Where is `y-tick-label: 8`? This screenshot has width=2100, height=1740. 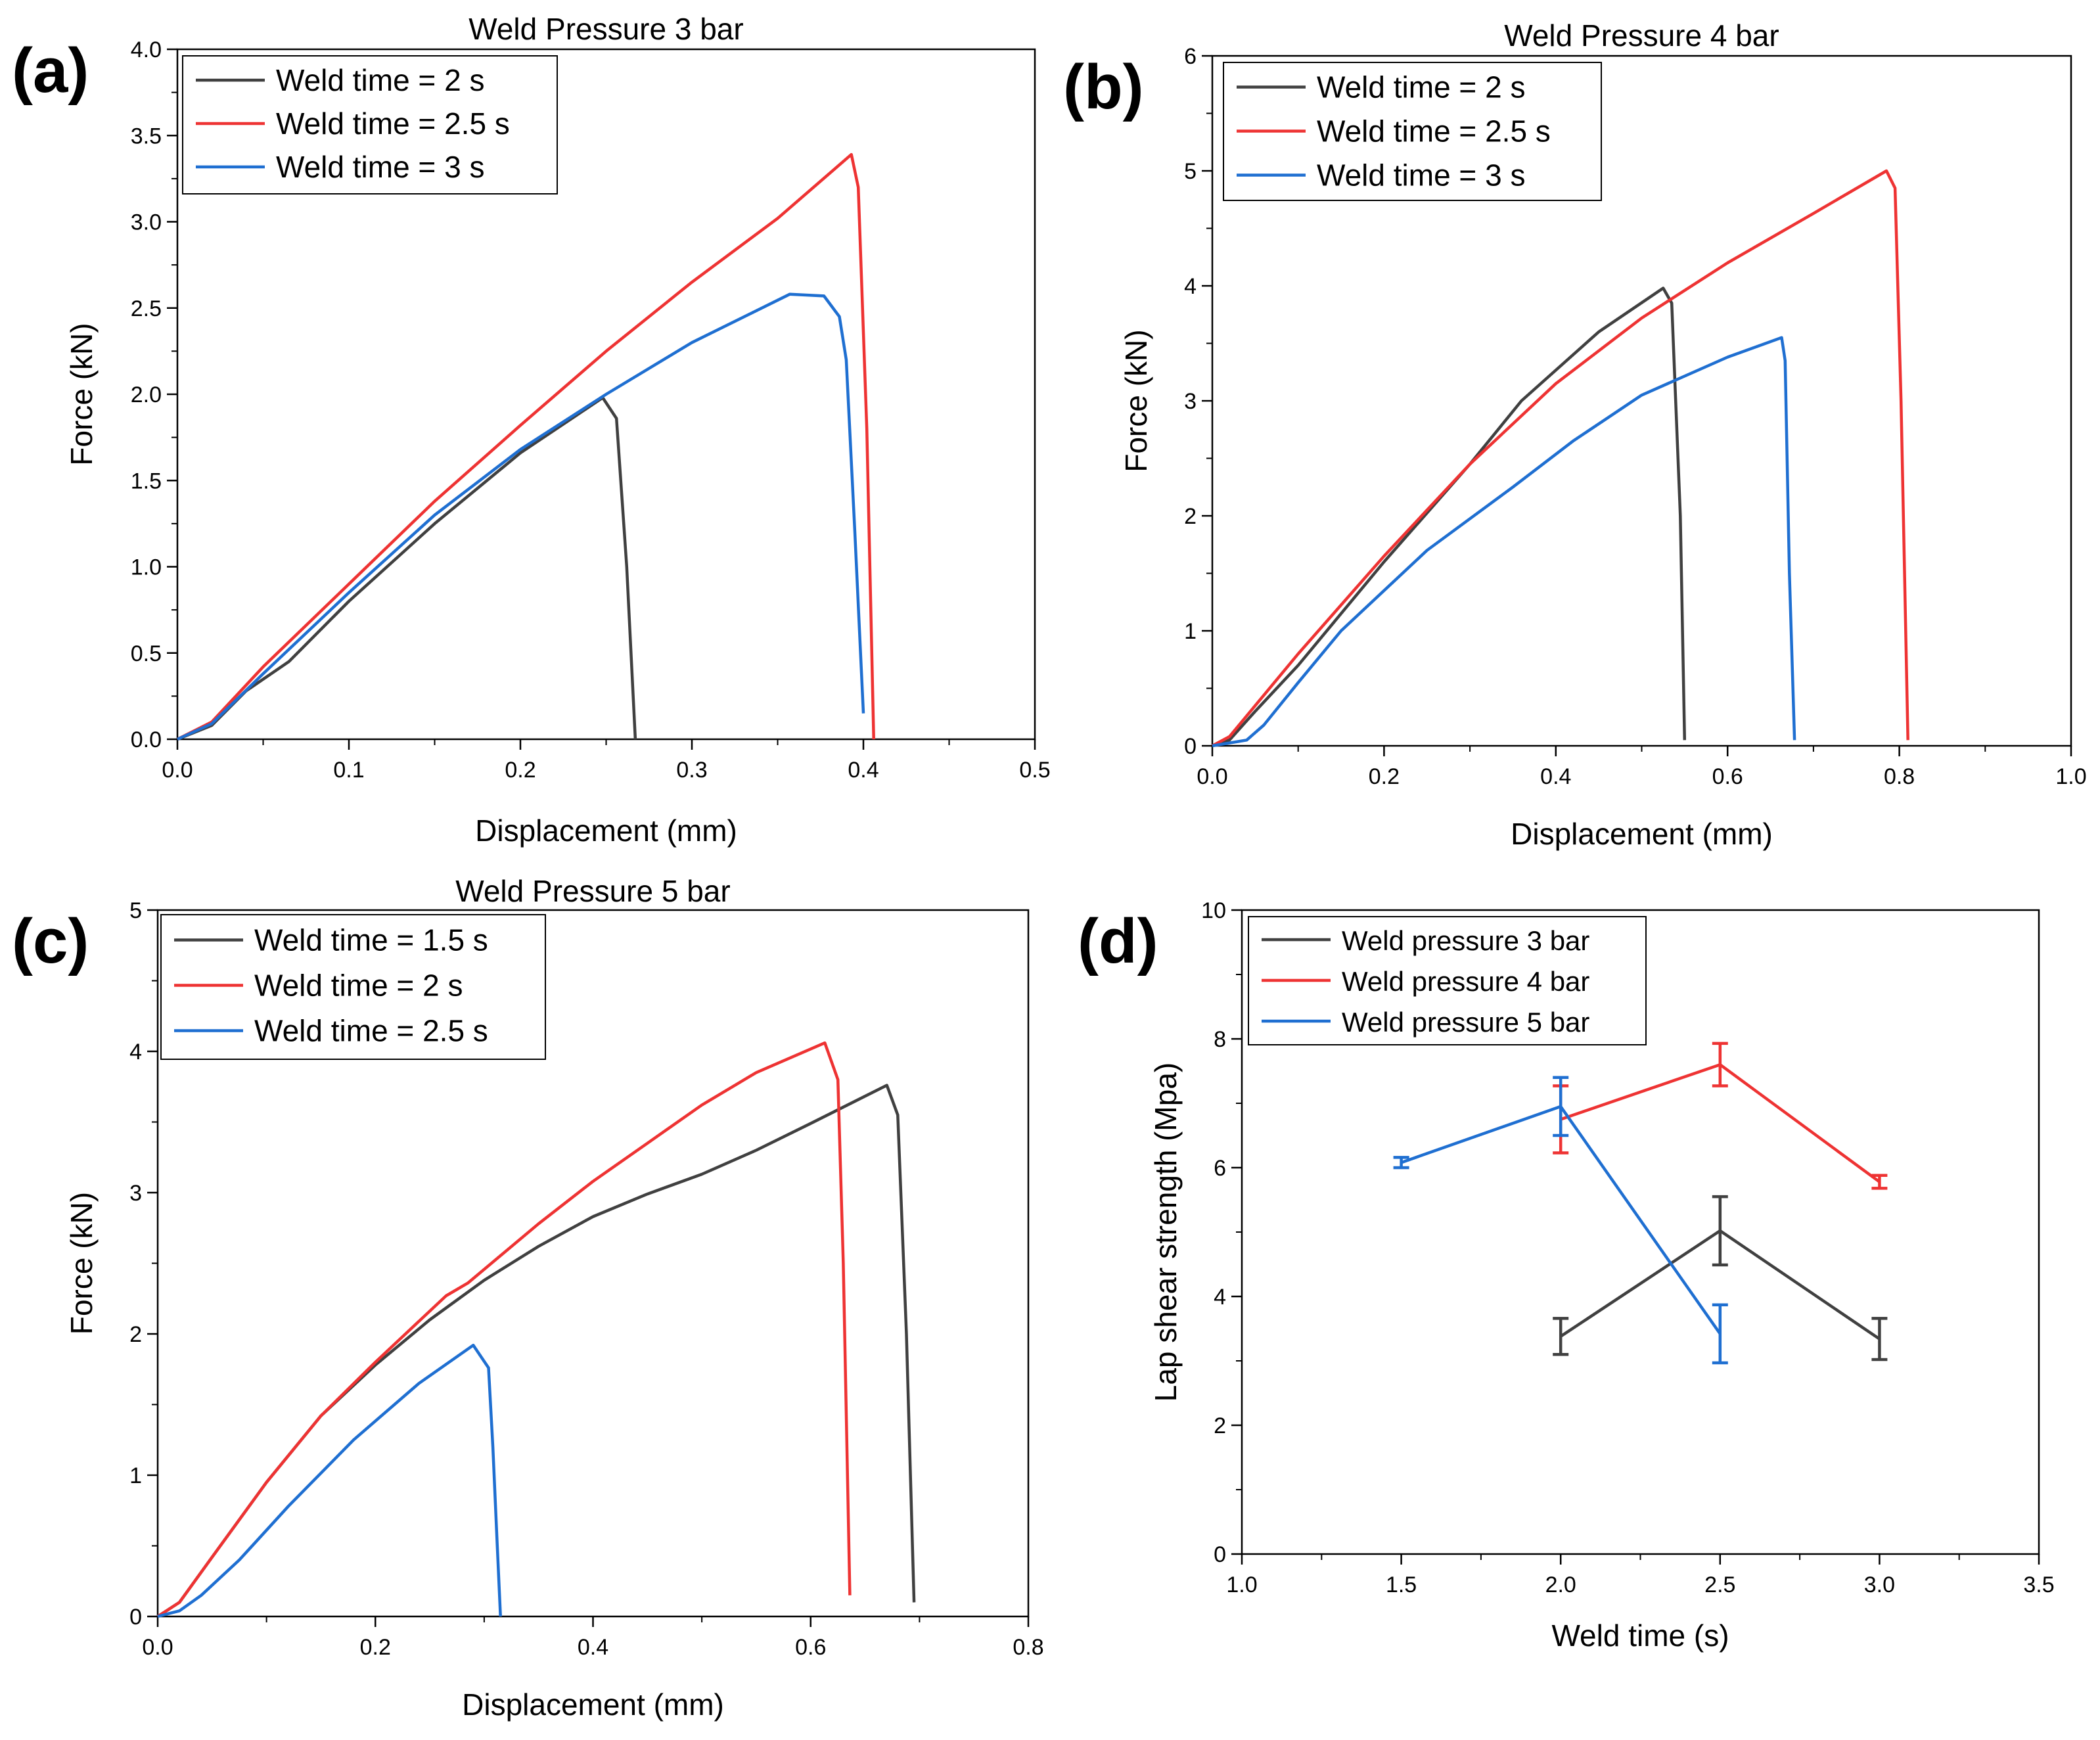
y-tick-label: 8 is located at coordinates (1220, 1039).